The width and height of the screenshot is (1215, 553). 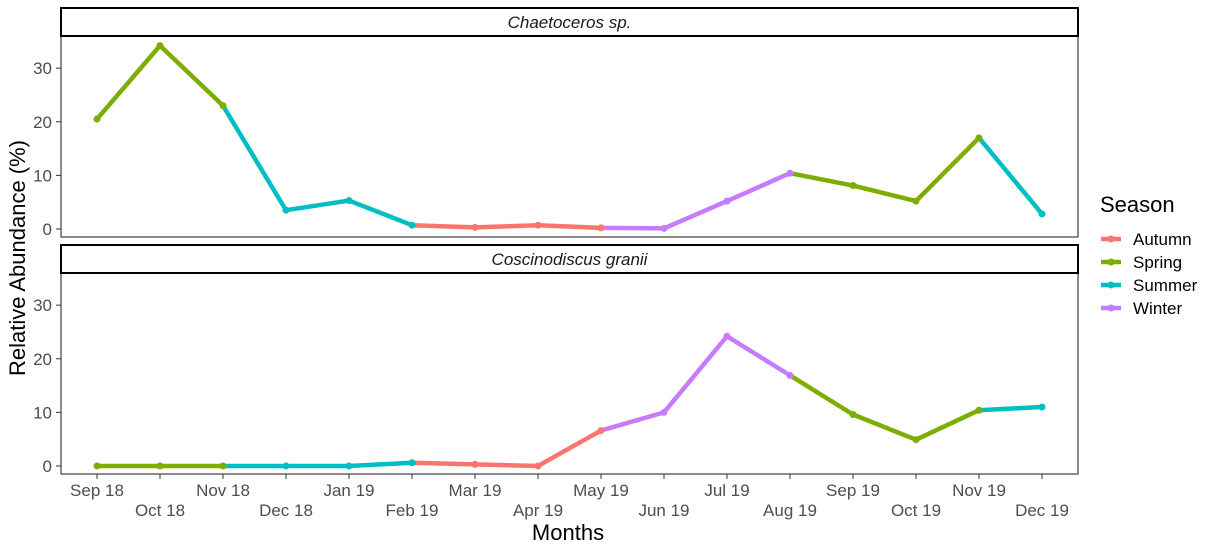 What do you see at coordinates (1165, 285) in the screenshot?
I see `legend-label: Summer` at bounding box center [1165, 285].